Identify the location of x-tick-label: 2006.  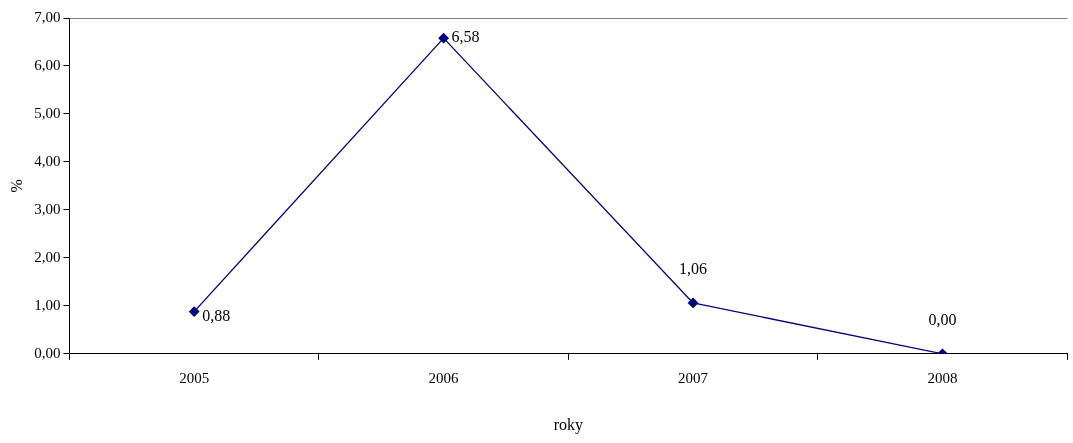
(444, 377).